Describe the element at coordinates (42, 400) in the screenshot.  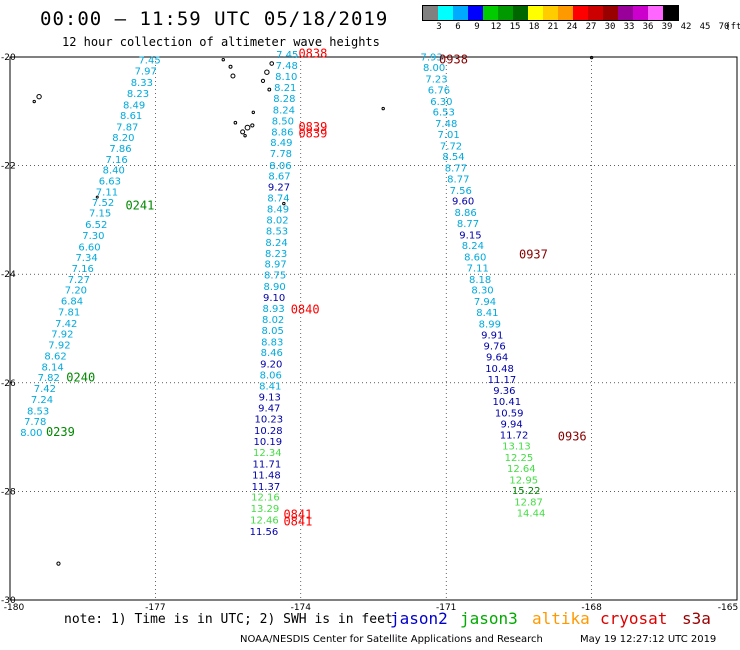
I see `wave-height-value: 7.24` at that location.